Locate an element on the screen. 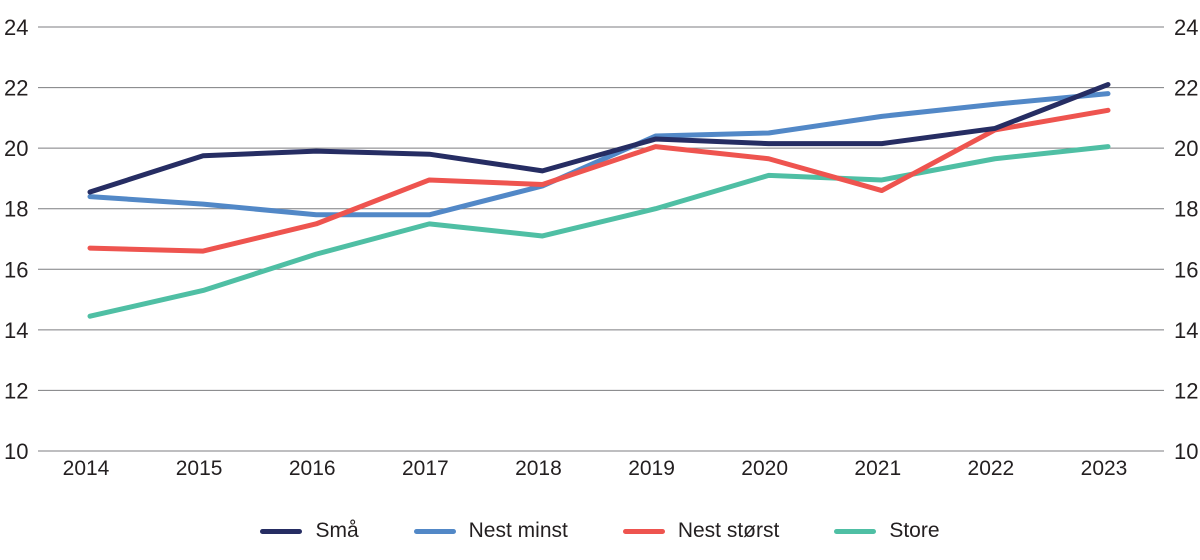  y-axis-label-left: 18 is located at coordinates (16, 209).